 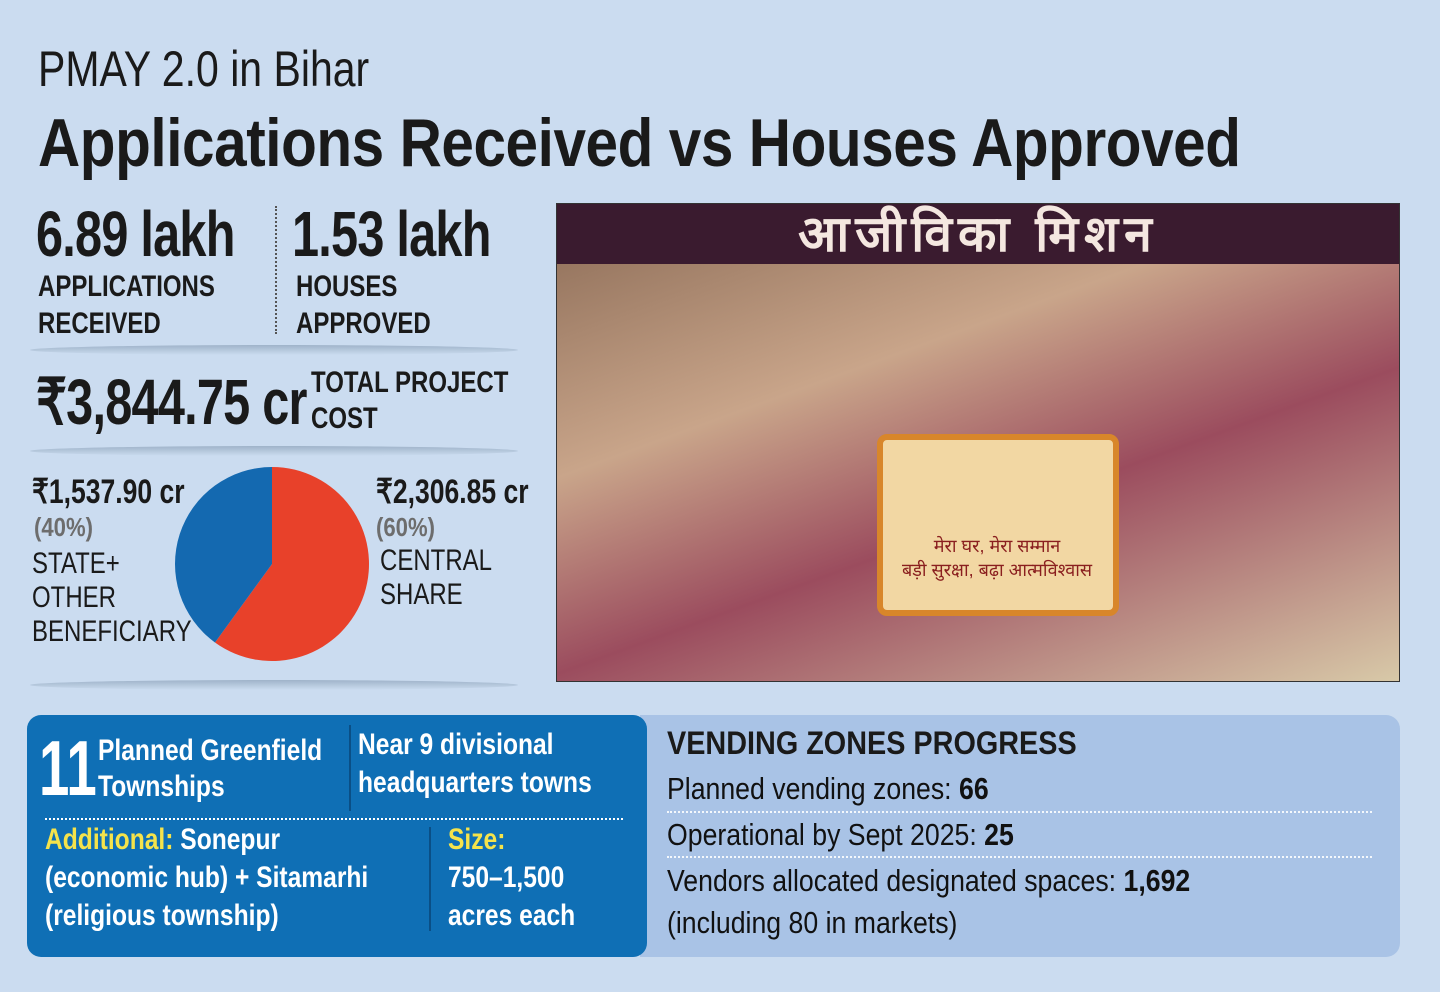 I want to click on township-label-2: Townships, so click(x=161, y=786).